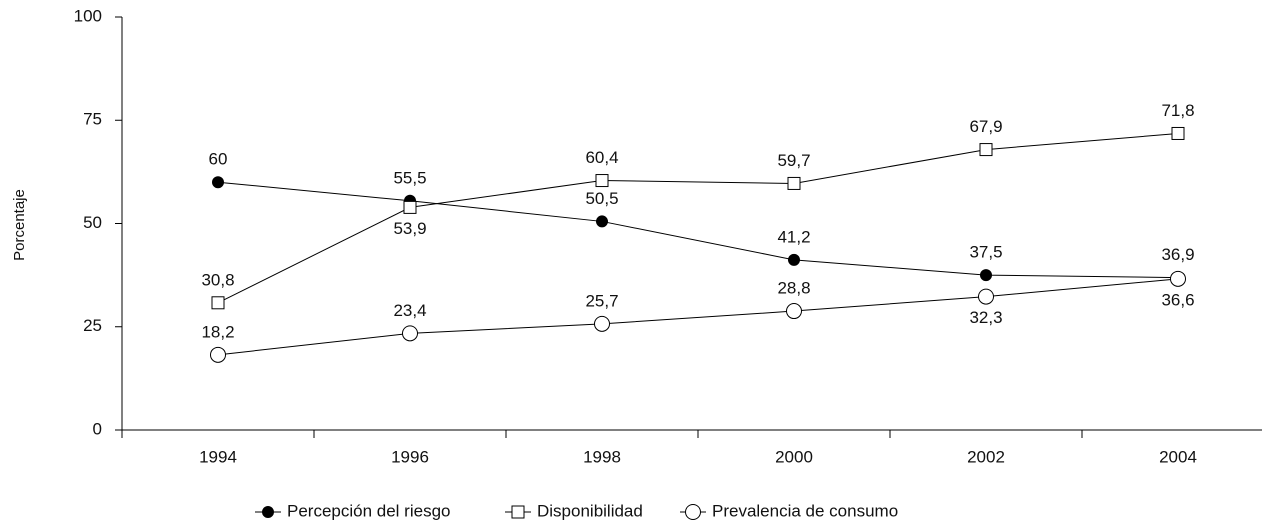  Describe the element at coordinates (19, 225) in the screenshot. I see `y-axis-label: Porcentaje` at that location.